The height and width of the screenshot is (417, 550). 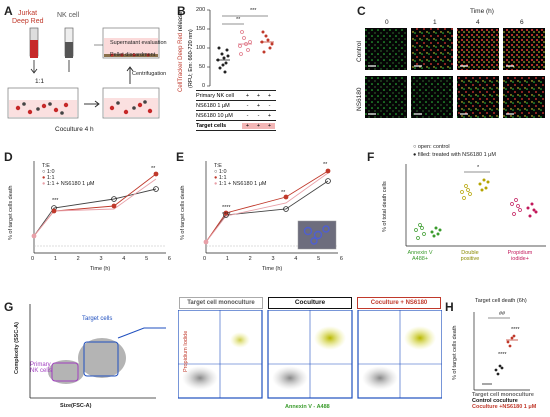 I want to click on panel-b-ylabel-red: CellTracker Deep Red, so click(x=181, y=62).